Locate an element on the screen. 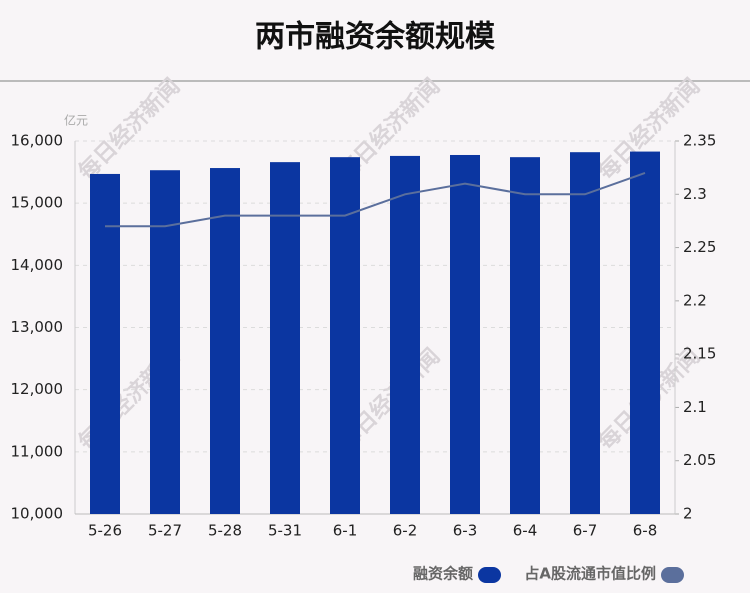 This screenshot has height=593, width=750. x-tick-label: 6-2 is located at coordinates (405, 531).